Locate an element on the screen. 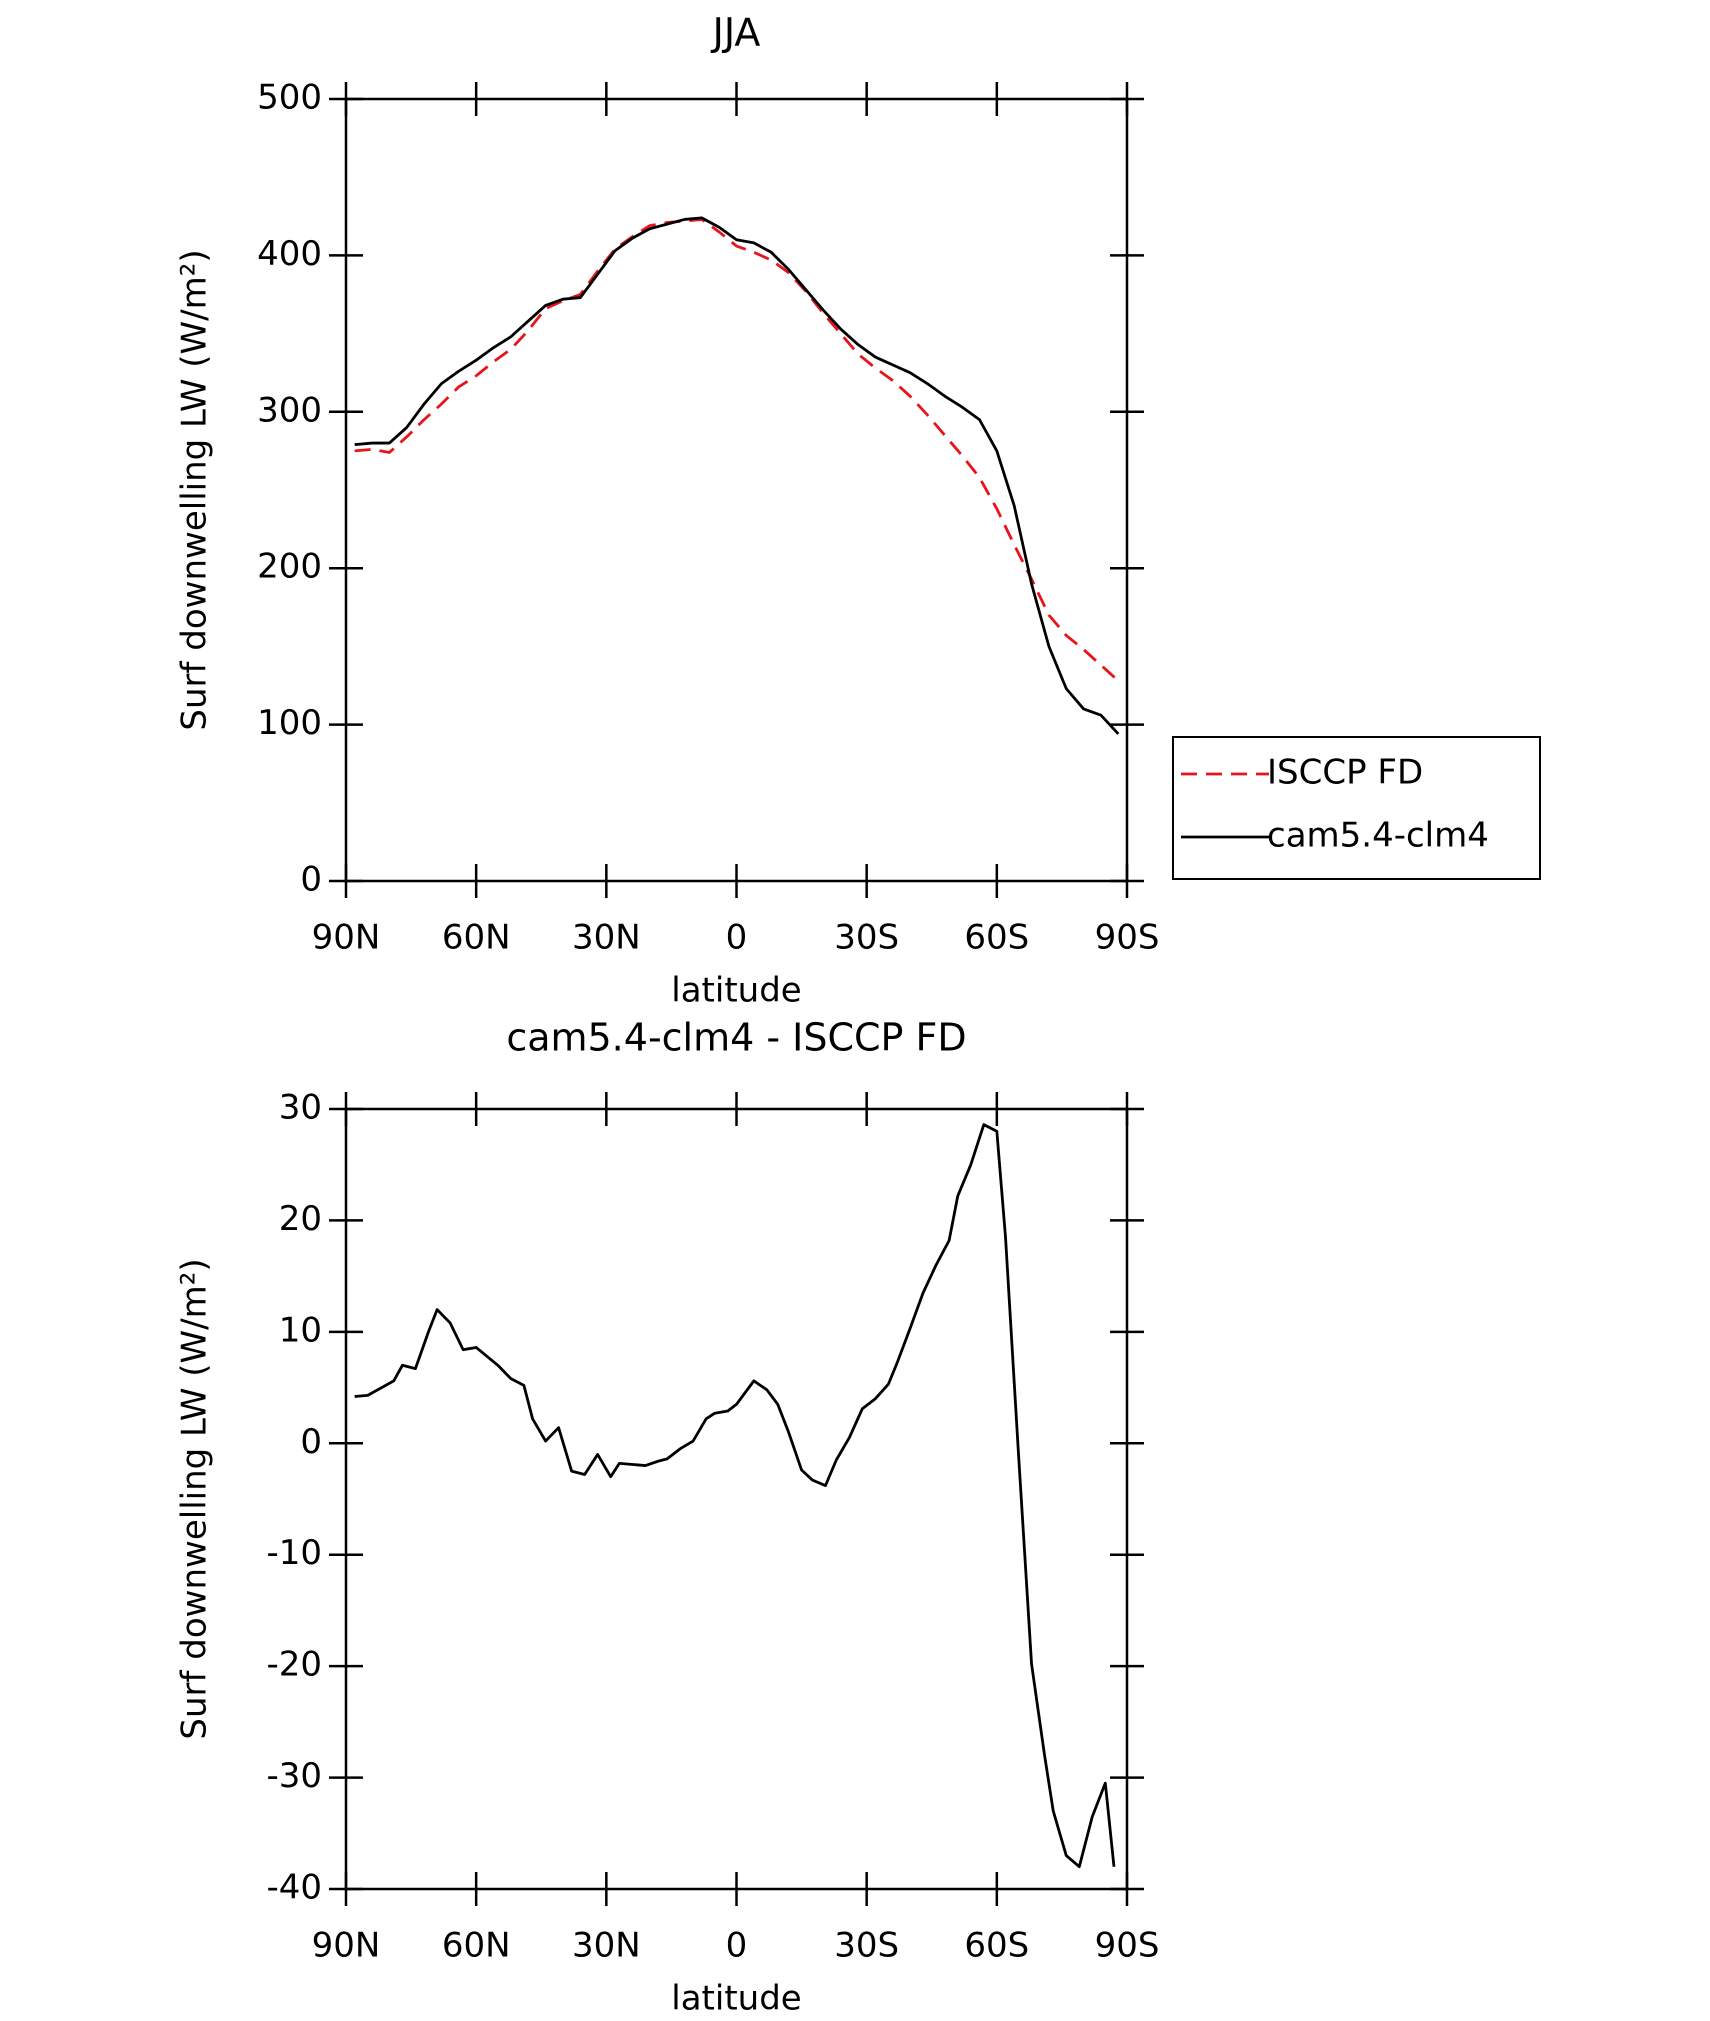  y-tick-label: 100 is located at coordinates (289, 723).